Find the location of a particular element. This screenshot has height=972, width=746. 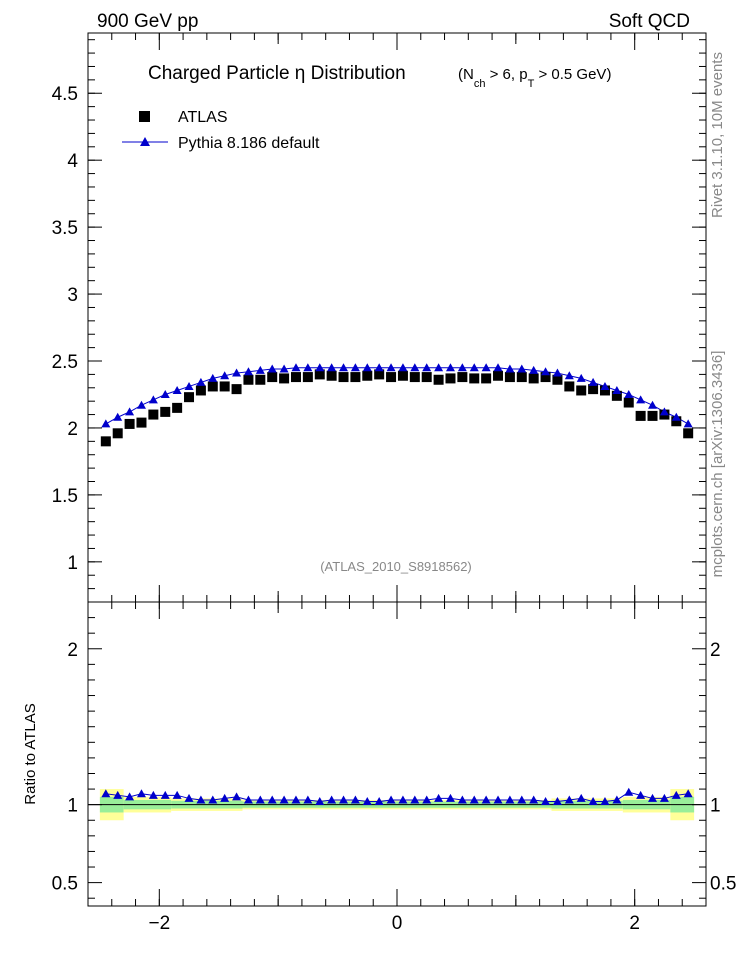

mcplots-label: mcplots.cern.ch [arXiv:1306.3436] is located at coordinates (717, 464).